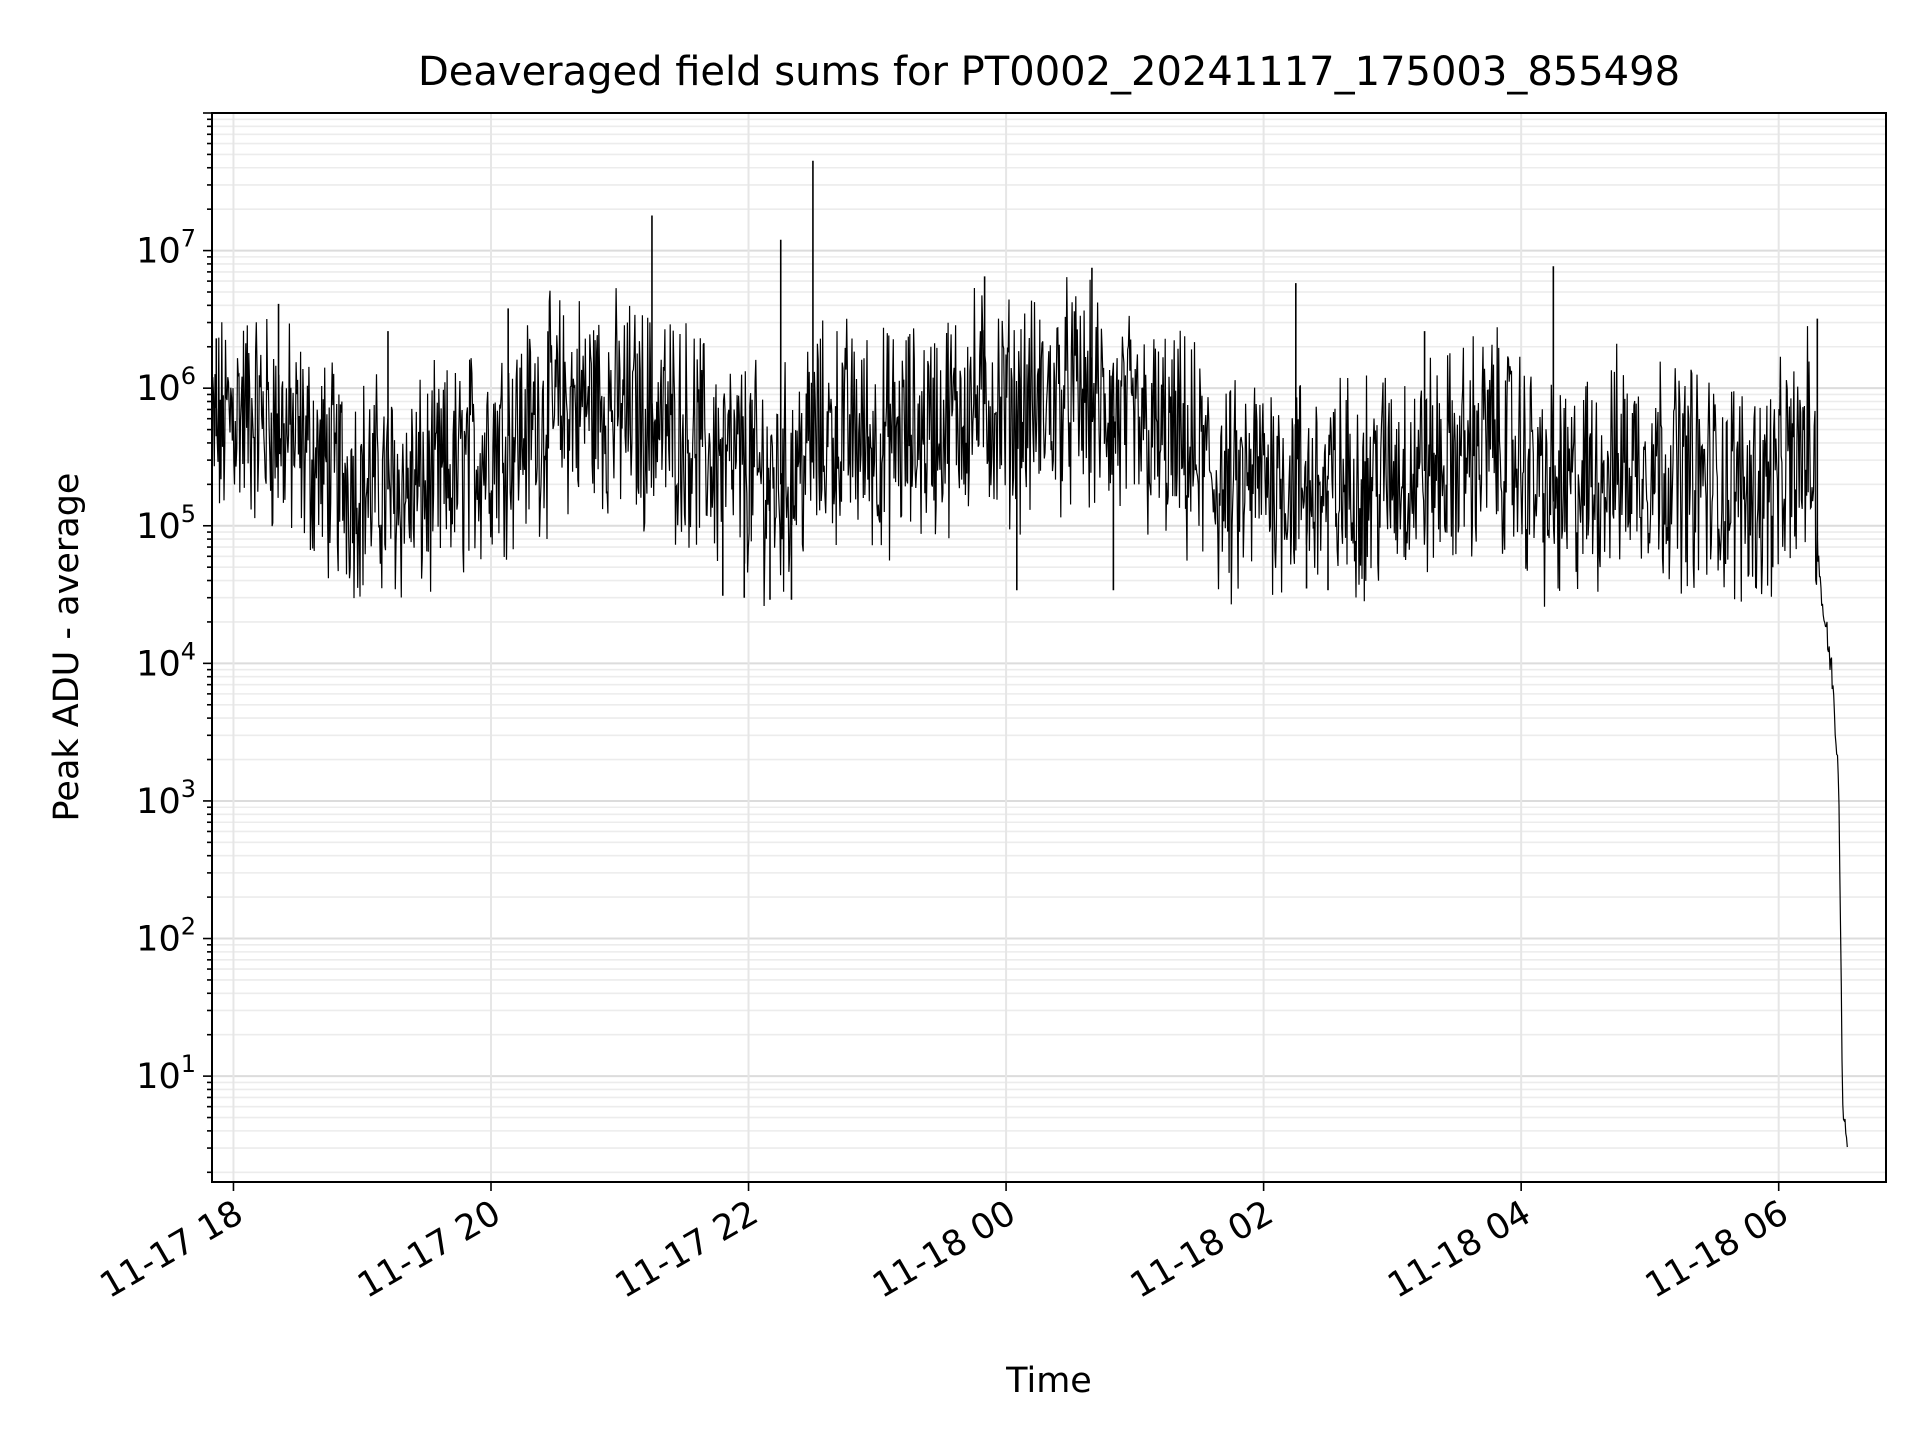 This screenshot has width=1920, height=1440. I want to click on y-tick-label: 10⁶, so click(166, 385).